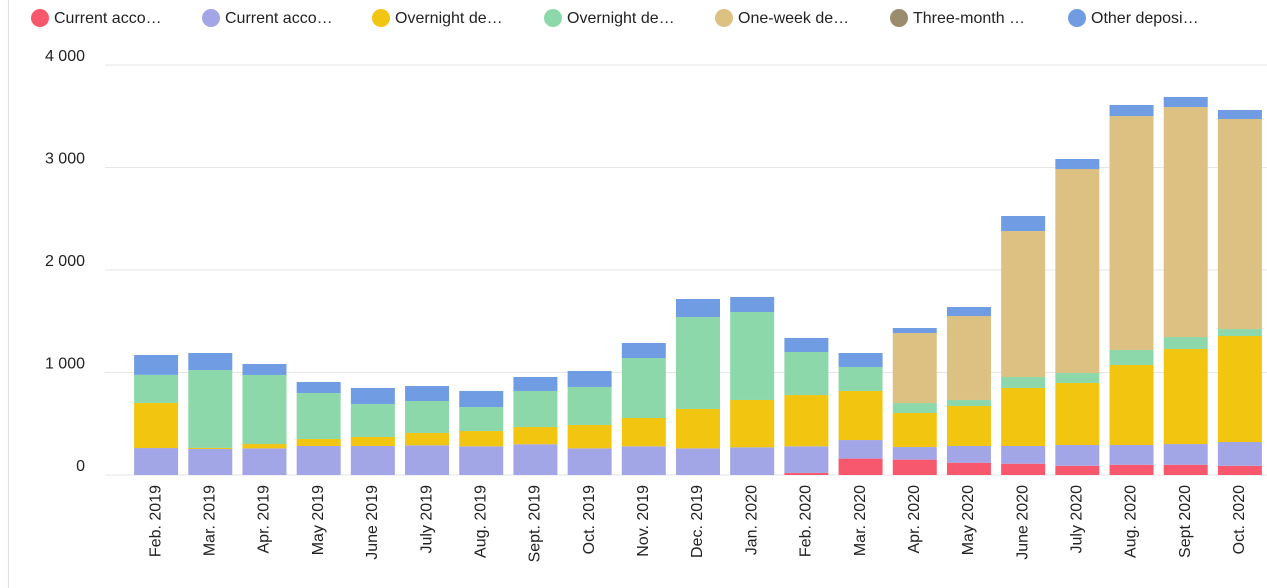 The height and width of the screenshot is (588, 1267). I want to click on y-tick-label: 4 000, so click(65, 56).